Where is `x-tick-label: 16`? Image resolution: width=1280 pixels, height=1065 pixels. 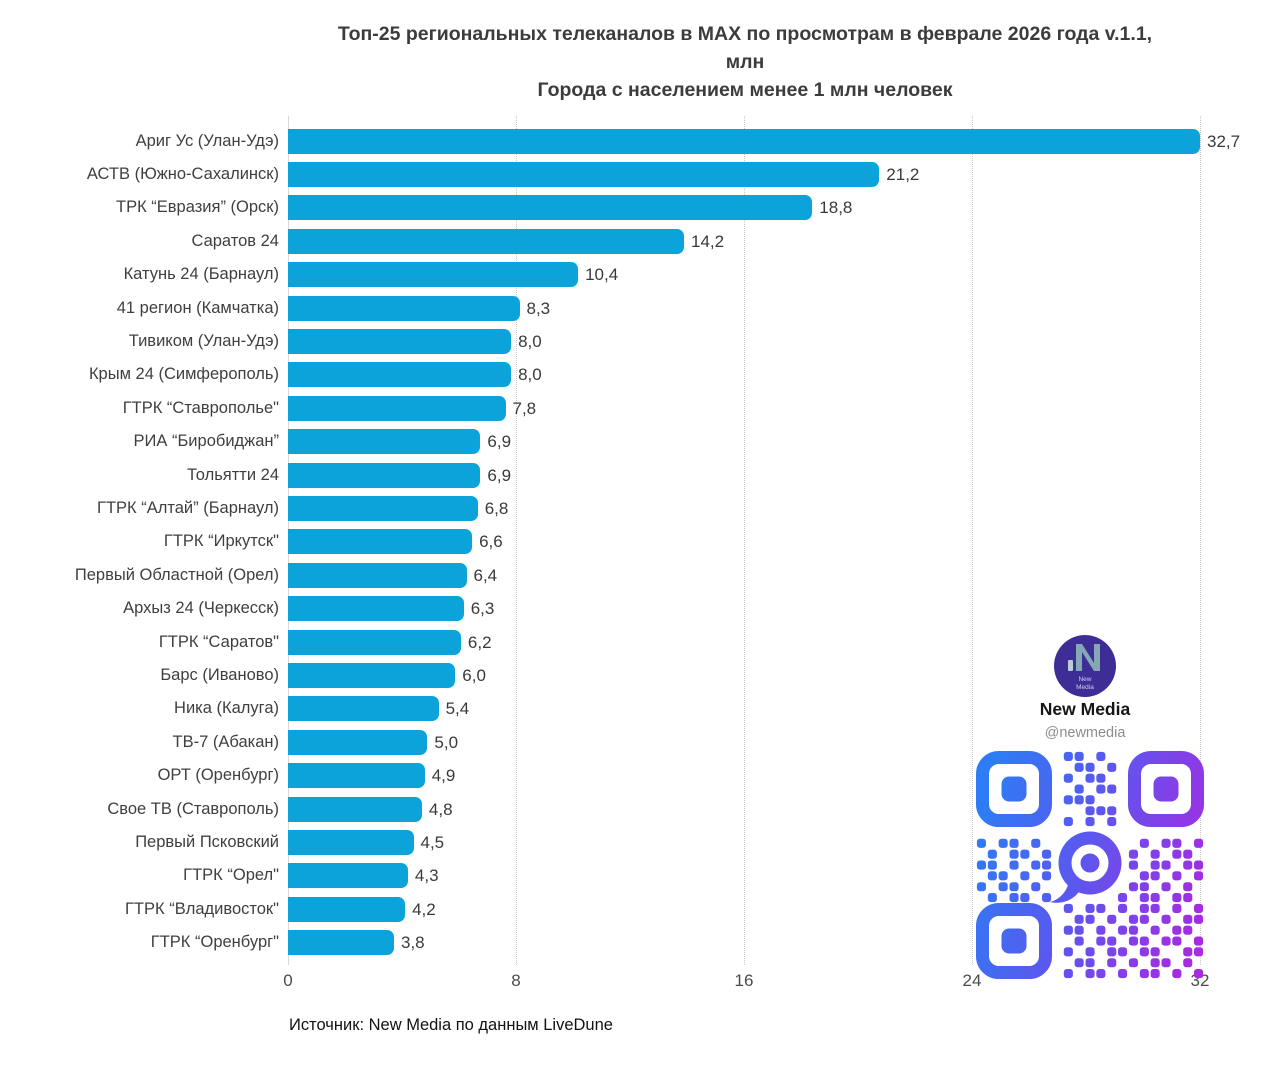
x-tick-label: 16 is located at coordinates (744, 980).